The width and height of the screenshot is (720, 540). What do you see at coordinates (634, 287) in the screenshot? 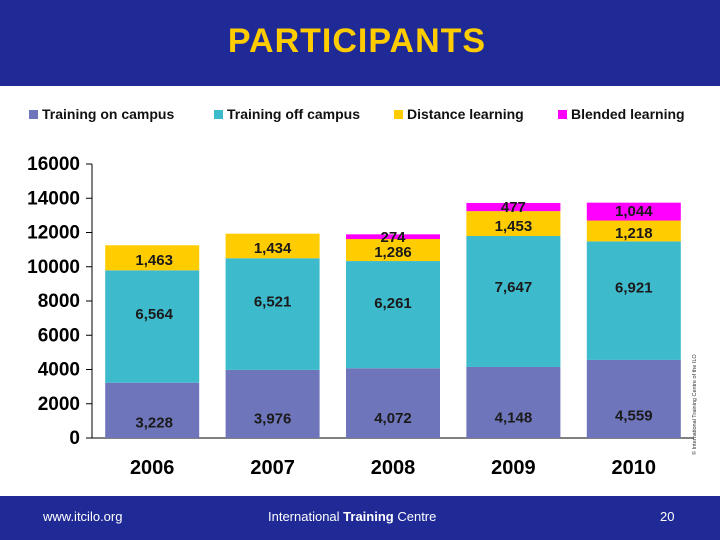
I see `data-label-training-off-campus: 6,921` at bounding box center [634, 287].